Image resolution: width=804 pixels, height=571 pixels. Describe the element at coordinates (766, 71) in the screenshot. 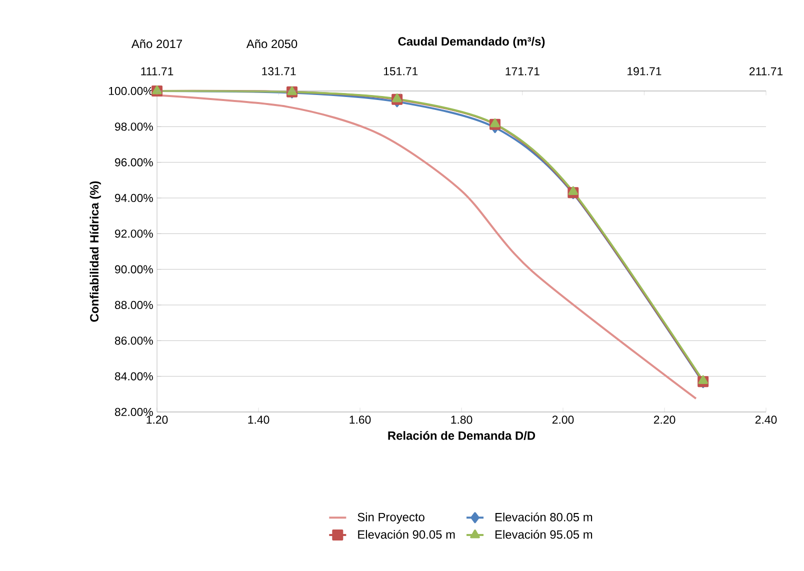

I see `x2-tick-label: 211.71` at that location.